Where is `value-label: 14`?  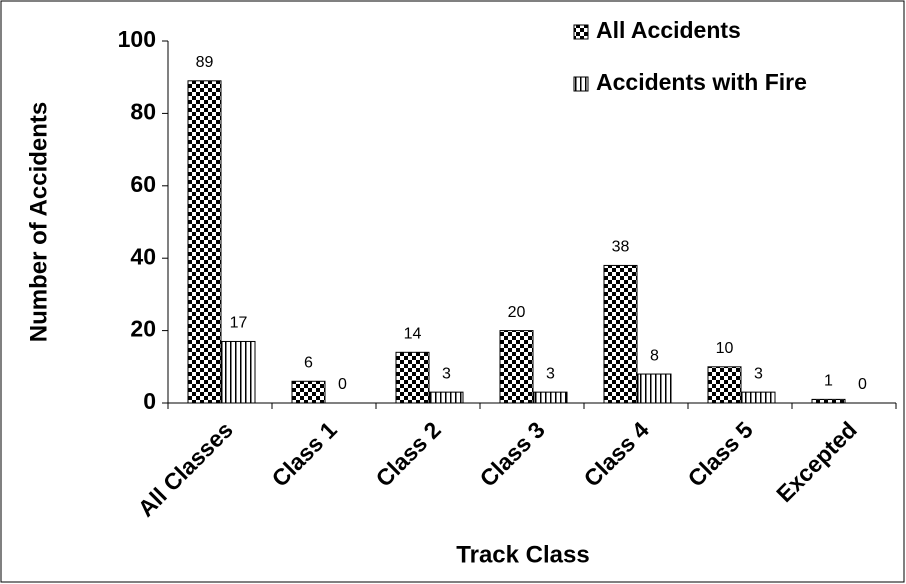
value-label: 14 is located at coordinates (413, 334).